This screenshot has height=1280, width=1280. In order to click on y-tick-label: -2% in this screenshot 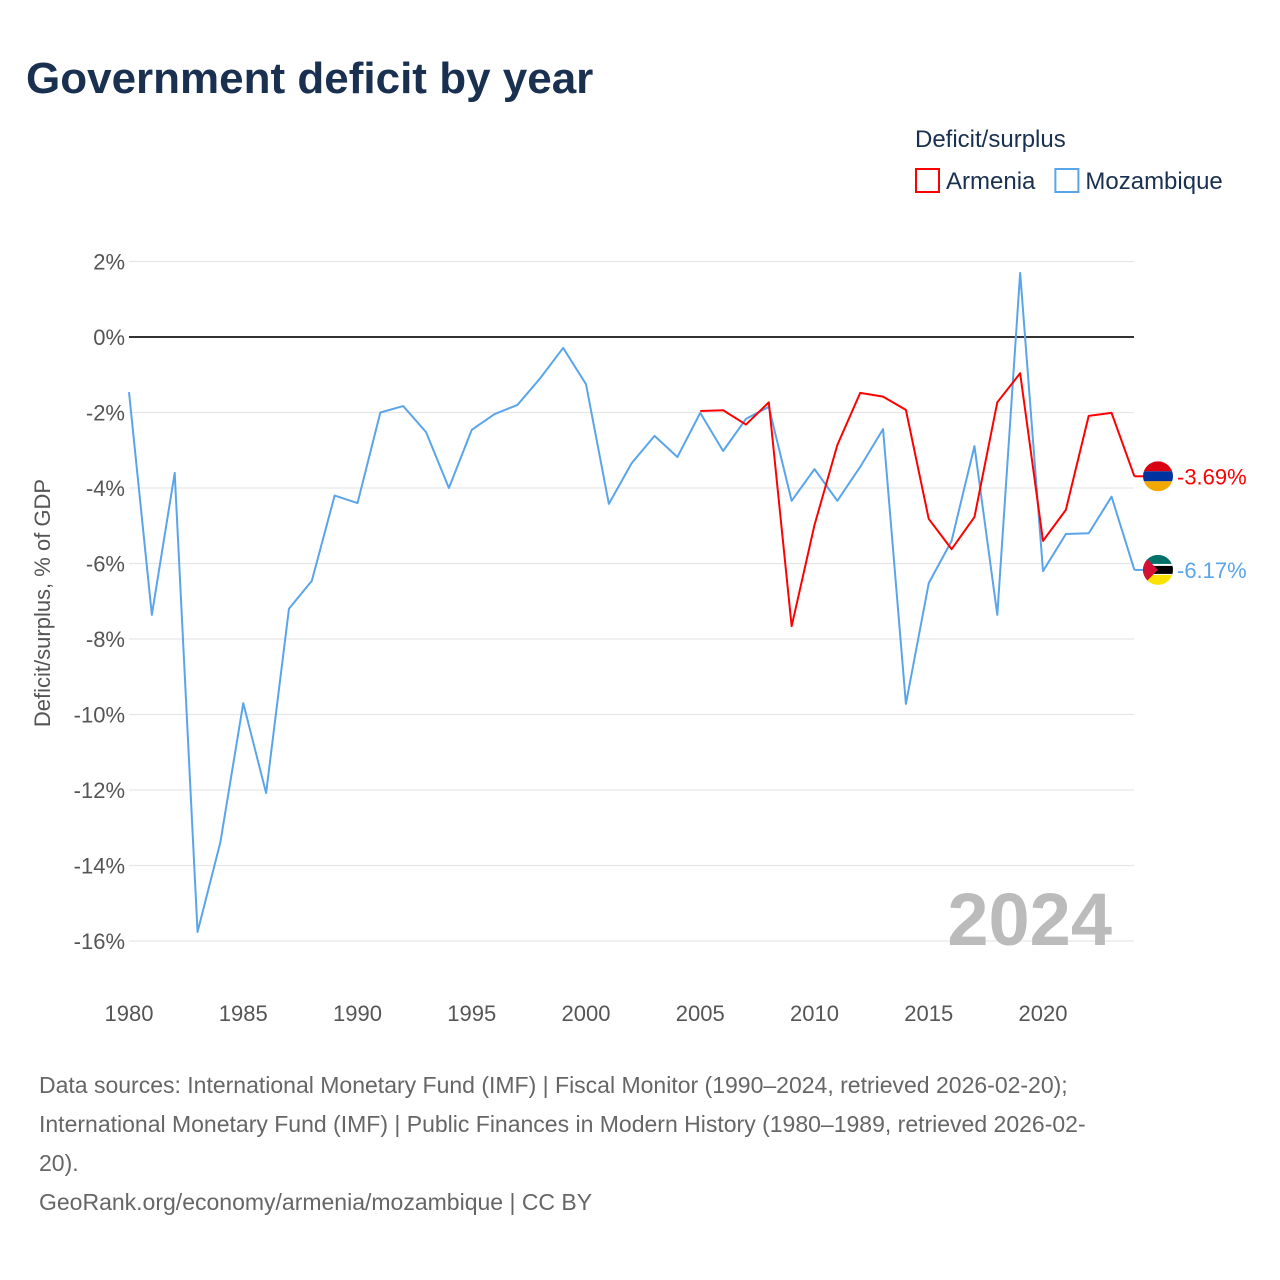, I will do `click(105, 413)`.